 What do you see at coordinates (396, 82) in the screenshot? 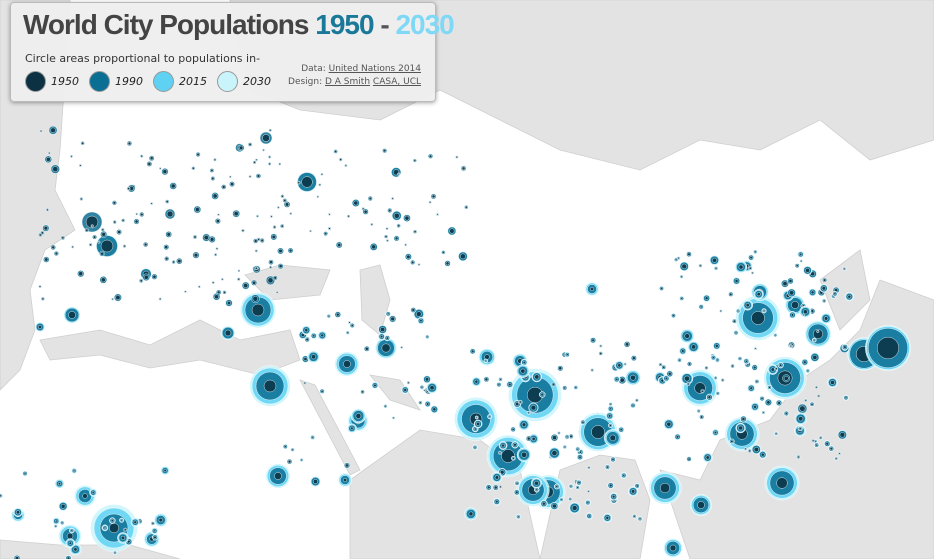
I see `org-link: CASA, UCL` at bounding box center [396, 82].